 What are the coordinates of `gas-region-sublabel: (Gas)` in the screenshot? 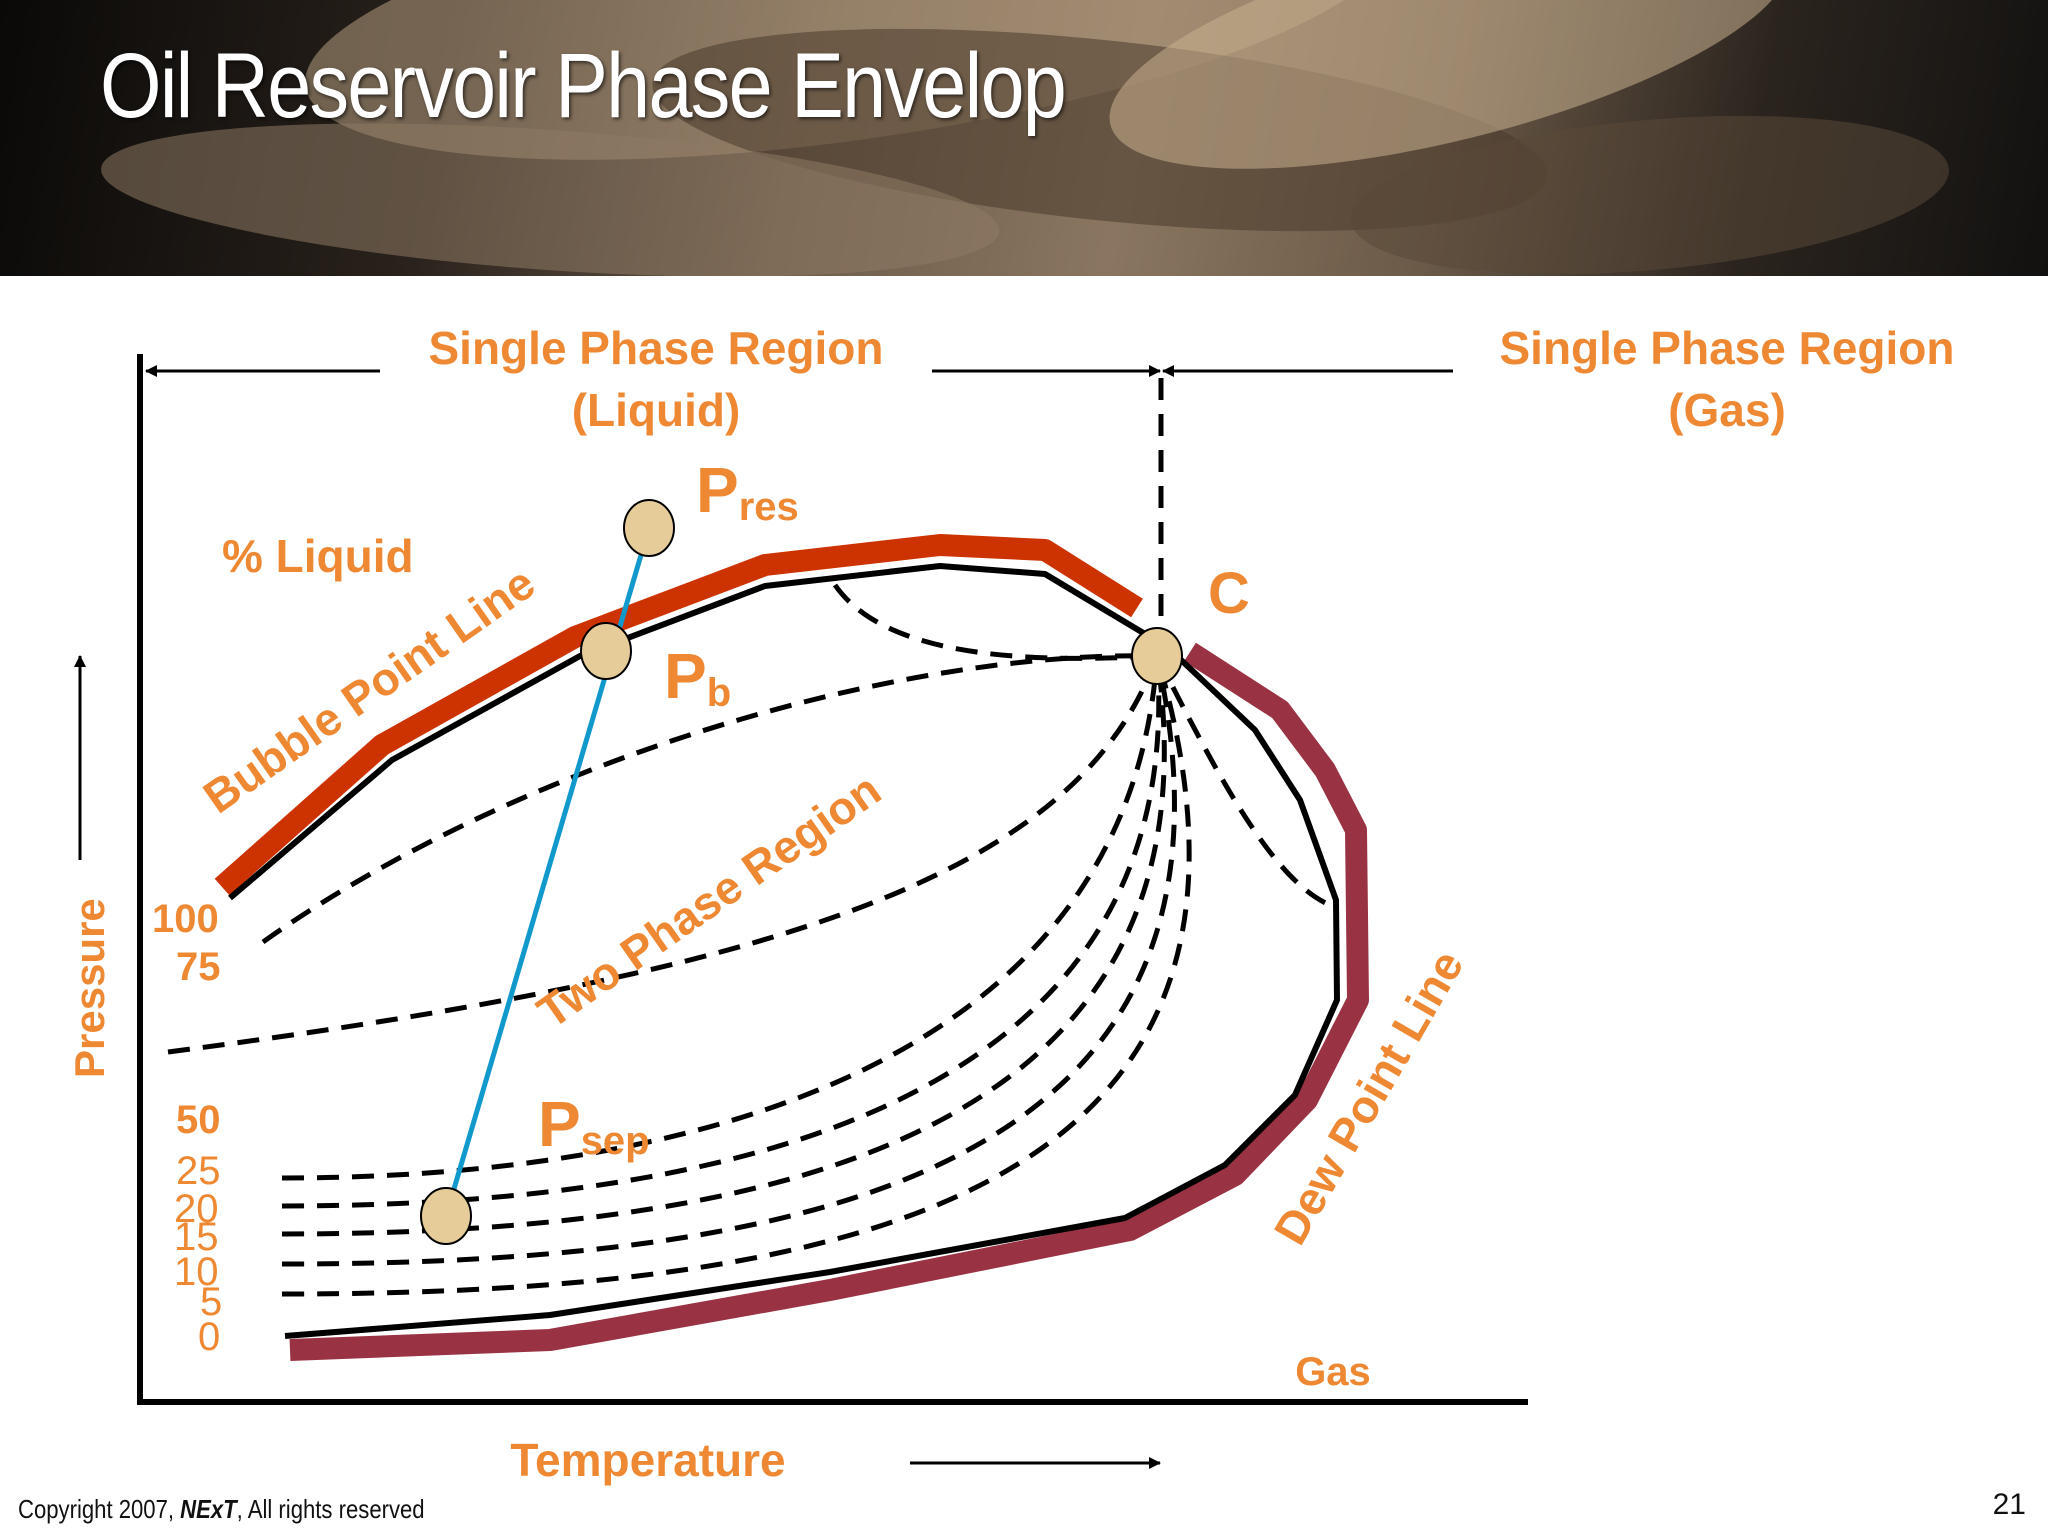 It's located at (1727, 410).